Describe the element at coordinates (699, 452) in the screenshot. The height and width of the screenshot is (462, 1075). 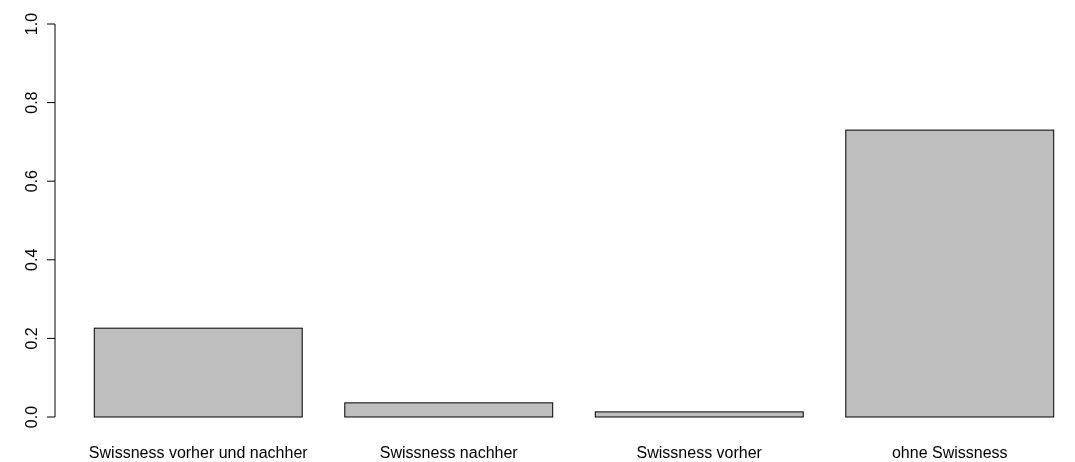
I see `x-tick-label: Swissness vorher` at that location.